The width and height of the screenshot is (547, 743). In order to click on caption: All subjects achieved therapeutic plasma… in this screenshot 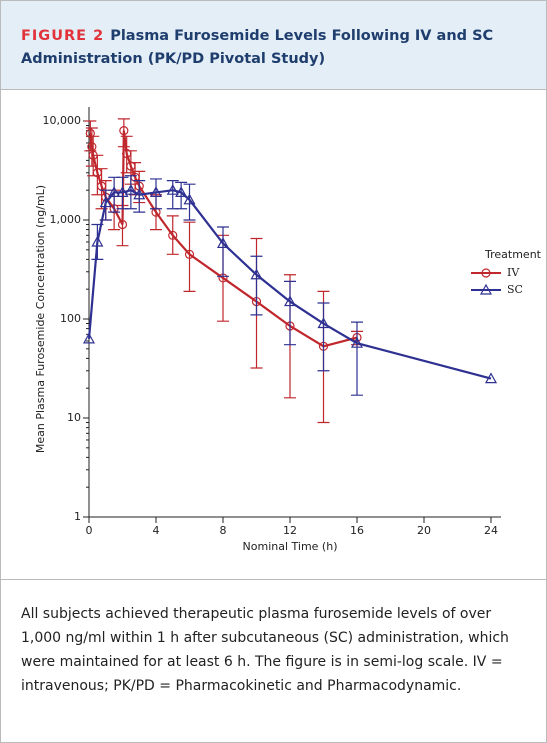, I will do `click(265, 650)`.